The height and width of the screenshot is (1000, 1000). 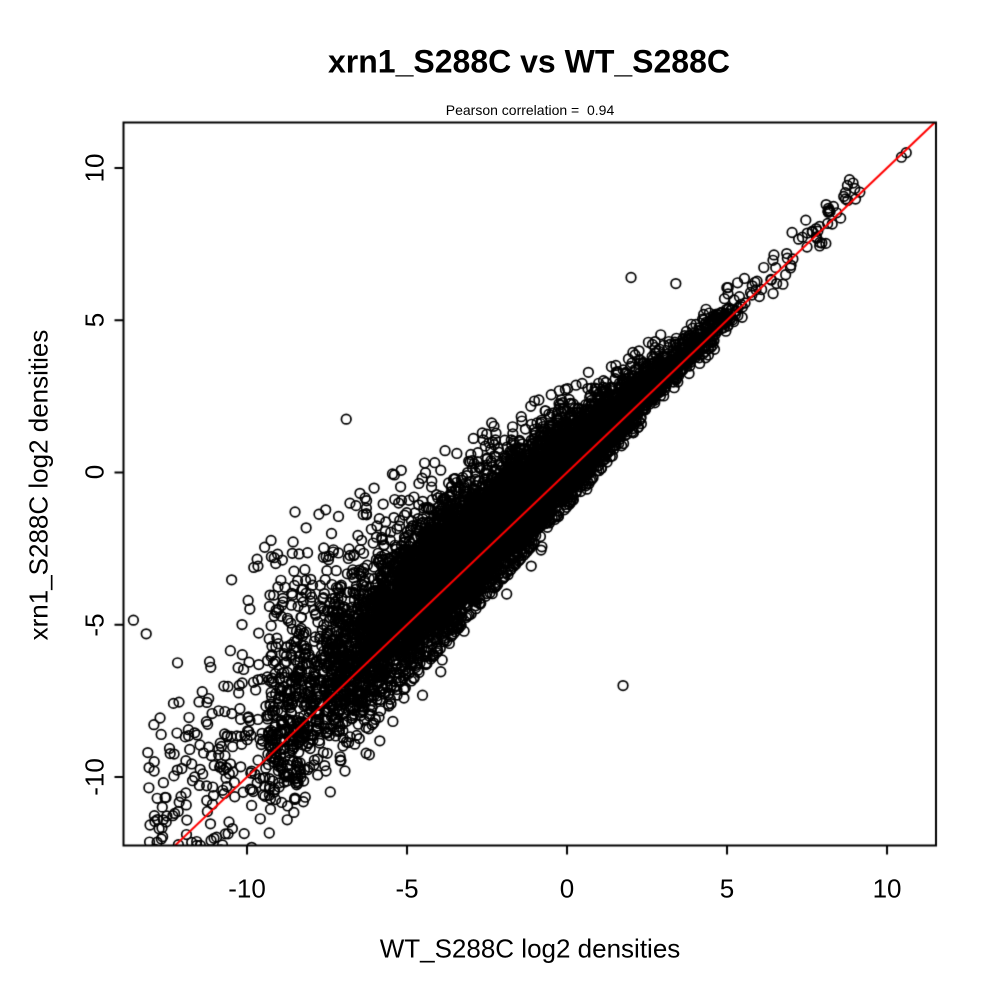 I want to click on x-tick-label: -10, so click(x=247, y=888).